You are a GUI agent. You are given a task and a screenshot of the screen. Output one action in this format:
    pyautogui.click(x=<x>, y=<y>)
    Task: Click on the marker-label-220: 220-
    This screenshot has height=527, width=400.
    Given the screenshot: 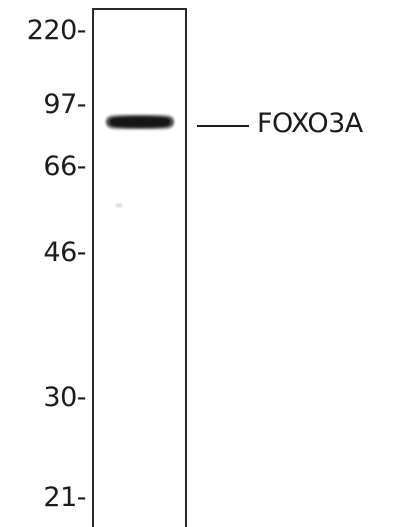 What is the action you would take?
    pyautogui.click(x=56, y=30)
    